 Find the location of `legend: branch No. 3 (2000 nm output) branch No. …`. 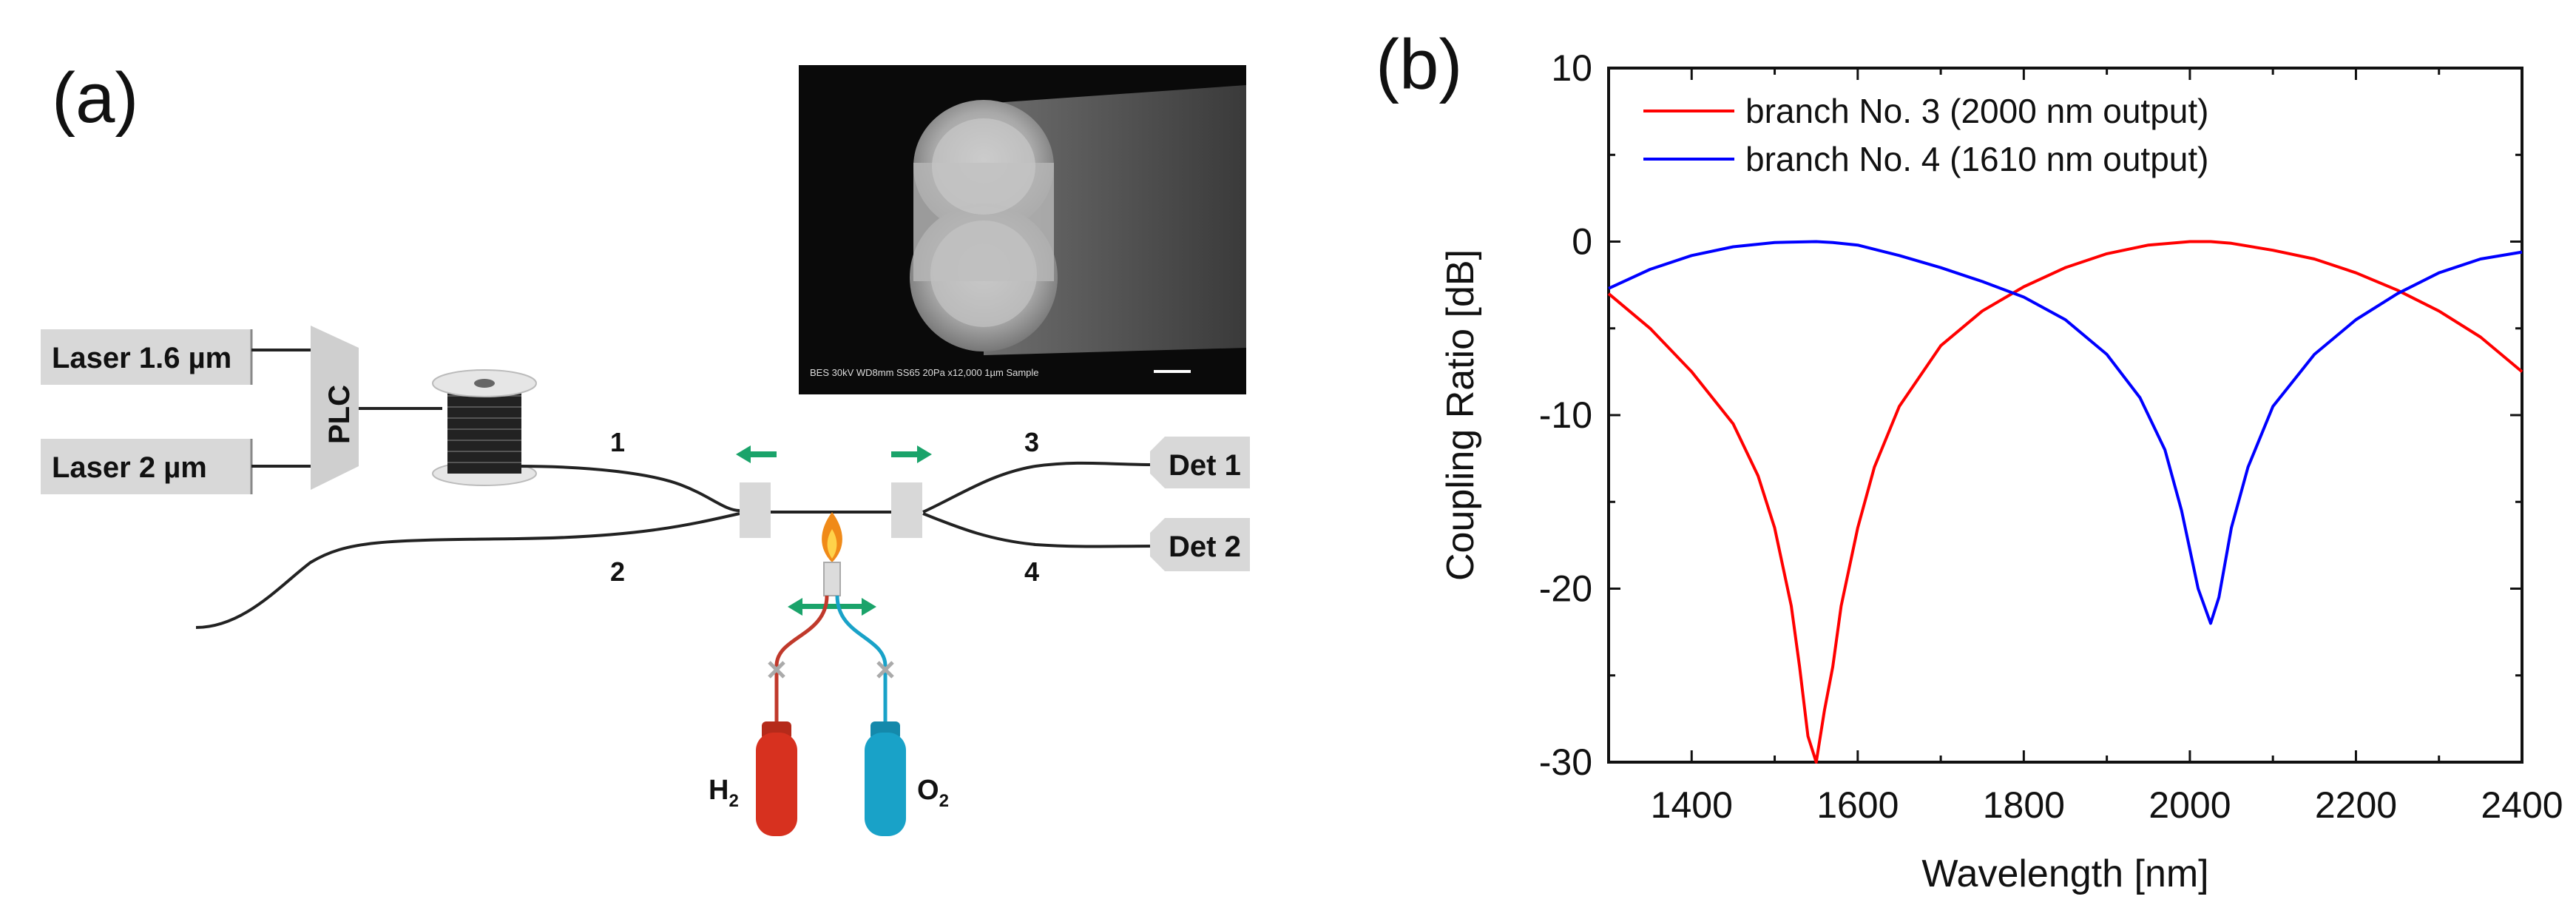

legend: branch No. 3 (2000 nm output) branch No. … is located at coordinates (1925, 135).